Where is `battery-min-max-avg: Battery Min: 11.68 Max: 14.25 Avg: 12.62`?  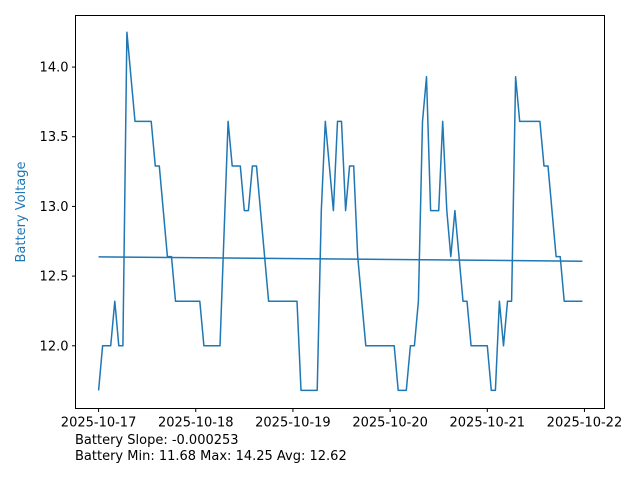 battery-min-max-avg: Battery Min: 11.68 Max: 14.25 Avg: 12.62 is located at coordinates (211, 456).